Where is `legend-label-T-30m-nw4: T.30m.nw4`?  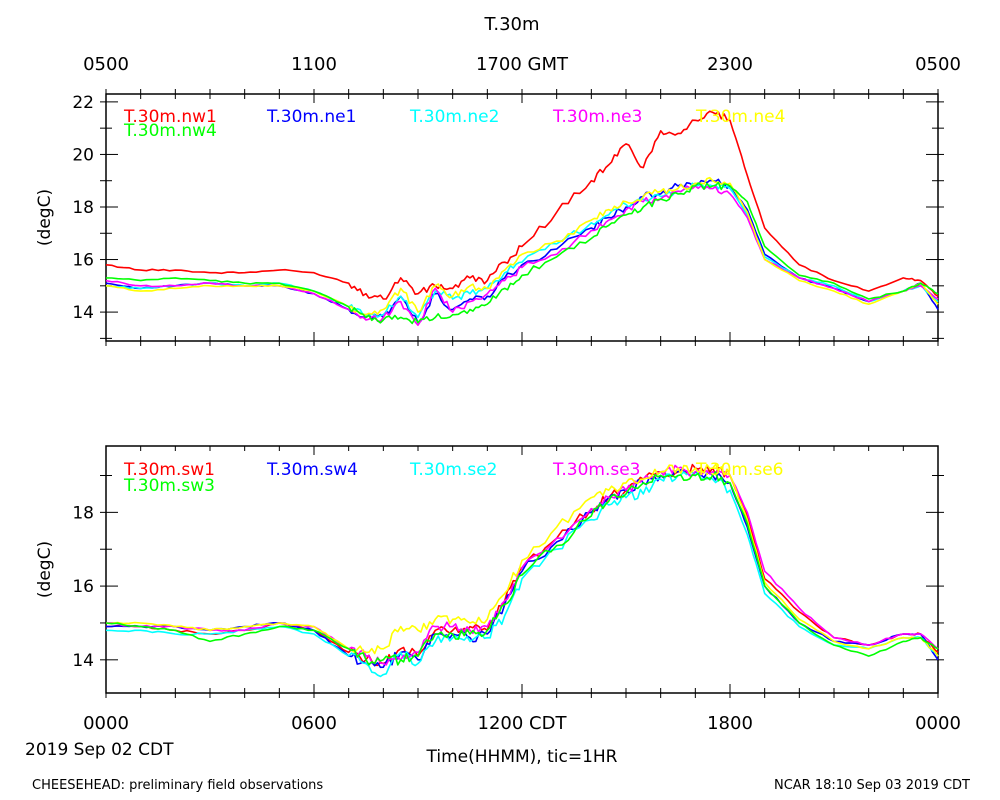
legend-label-T-30m-nw4: T.30m.nw4 is located at coordinates (170, 131).